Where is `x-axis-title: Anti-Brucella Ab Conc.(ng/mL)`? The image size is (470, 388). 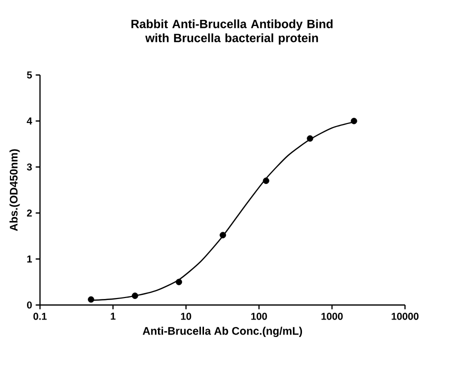
x-axis-title: Anti-Brucella Ab Conc.(ng/mL) is located at coordinates (222, 332).